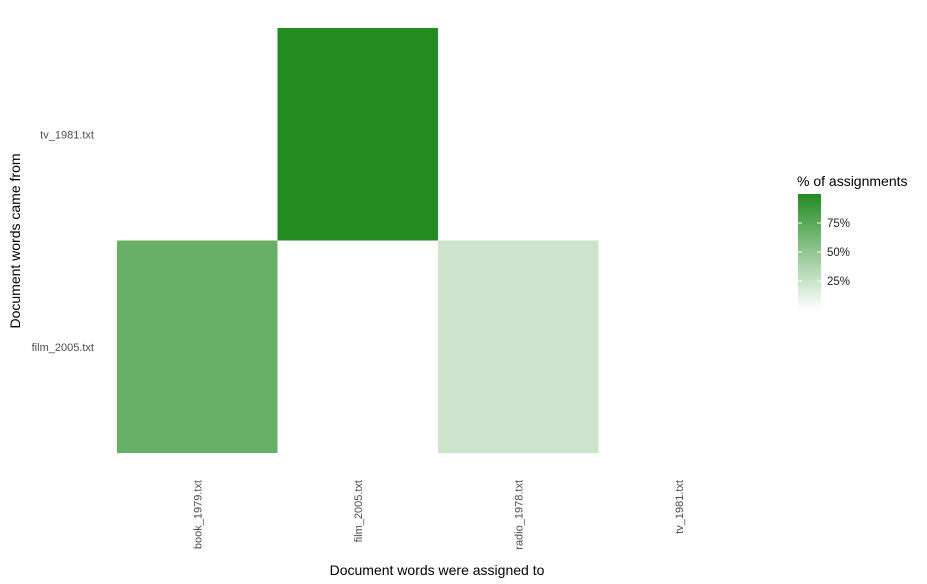 The height and width of the screenshot is (584, 927). What do you see at coordinates (67, 135) in the screenshot?
I see `y-tick-label: tv_1981.txt` at bounding box center [67, 135].